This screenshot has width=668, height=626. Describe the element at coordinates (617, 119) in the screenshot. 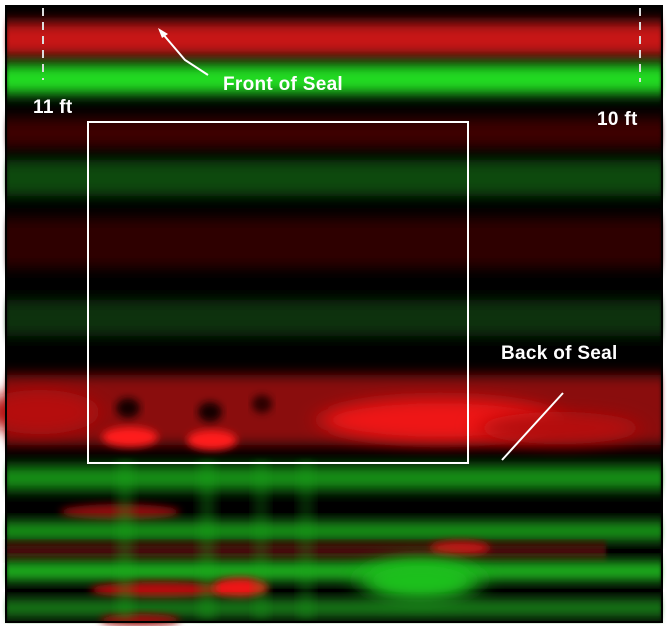

I see `right-distance-label: 10 ft` at that location.